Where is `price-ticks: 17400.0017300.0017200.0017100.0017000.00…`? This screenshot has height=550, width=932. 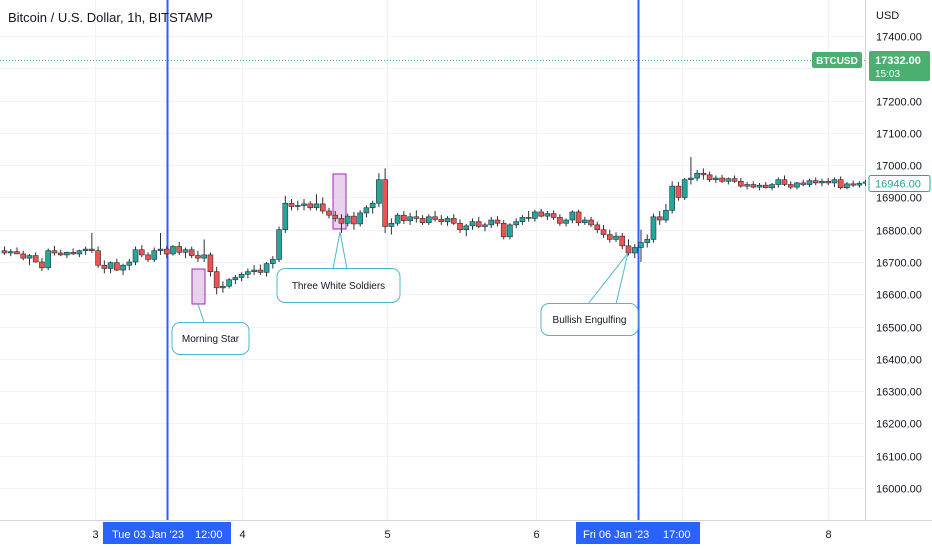 price-ticks: 17400.0017300.0017200.0017100.0017000.00… is located at coordinates (899, 264).